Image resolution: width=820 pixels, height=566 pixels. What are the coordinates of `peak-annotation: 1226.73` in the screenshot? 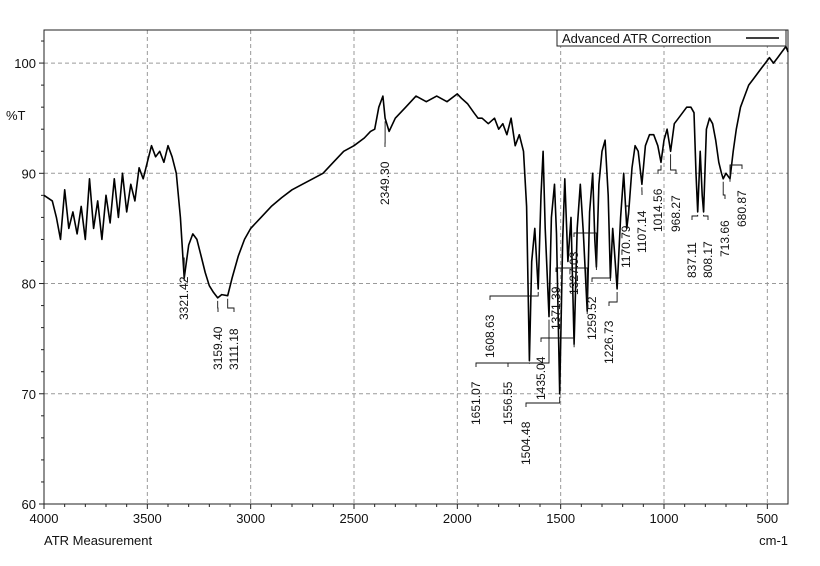 It's located at (610, 328).